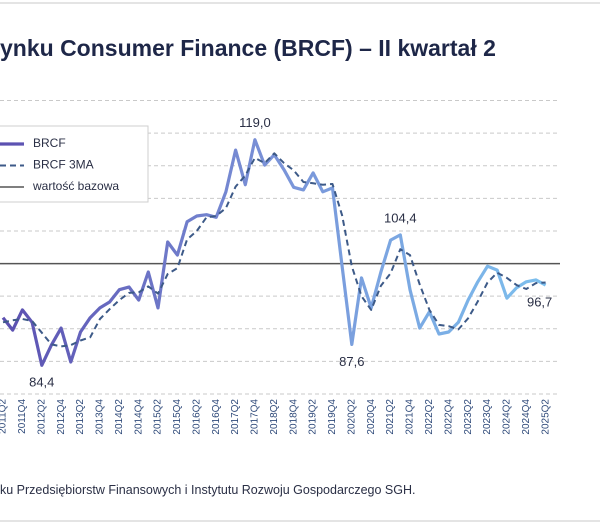 The width and height of the screenshot is (600, 525). Describe the element at coordinates (468, 417) in the screenshot. I see `x-tick-label: 2023Q2` at that location.